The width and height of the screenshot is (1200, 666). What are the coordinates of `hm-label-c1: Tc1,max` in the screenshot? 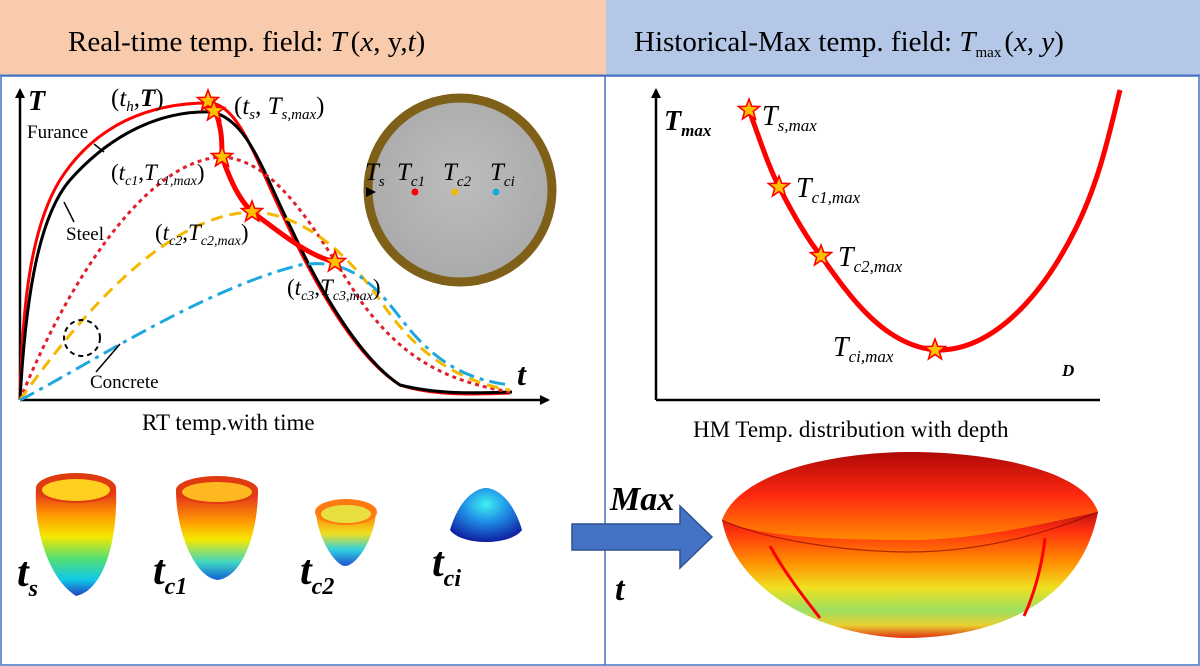 It's located at (828, 190).